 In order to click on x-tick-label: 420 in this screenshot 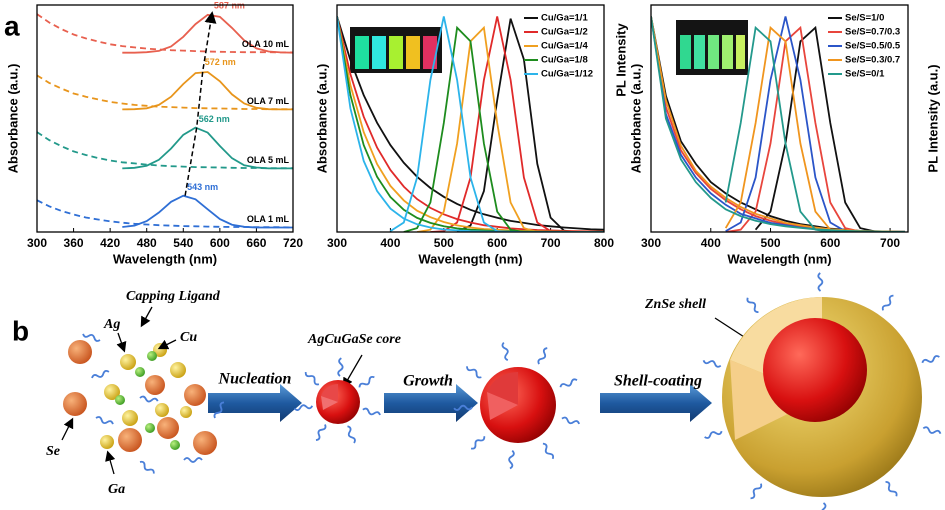, I will do `click(110, 243)`.